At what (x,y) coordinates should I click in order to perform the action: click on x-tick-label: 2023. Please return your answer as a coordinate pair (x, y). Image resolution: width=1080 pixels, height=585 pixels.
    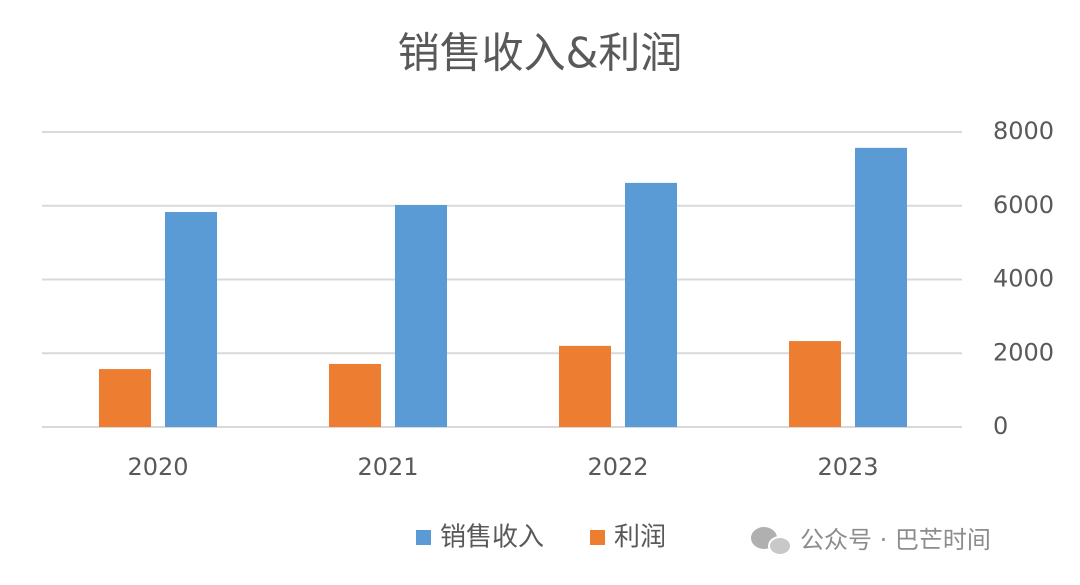
    Looking at the image, I should click on (847, 467).